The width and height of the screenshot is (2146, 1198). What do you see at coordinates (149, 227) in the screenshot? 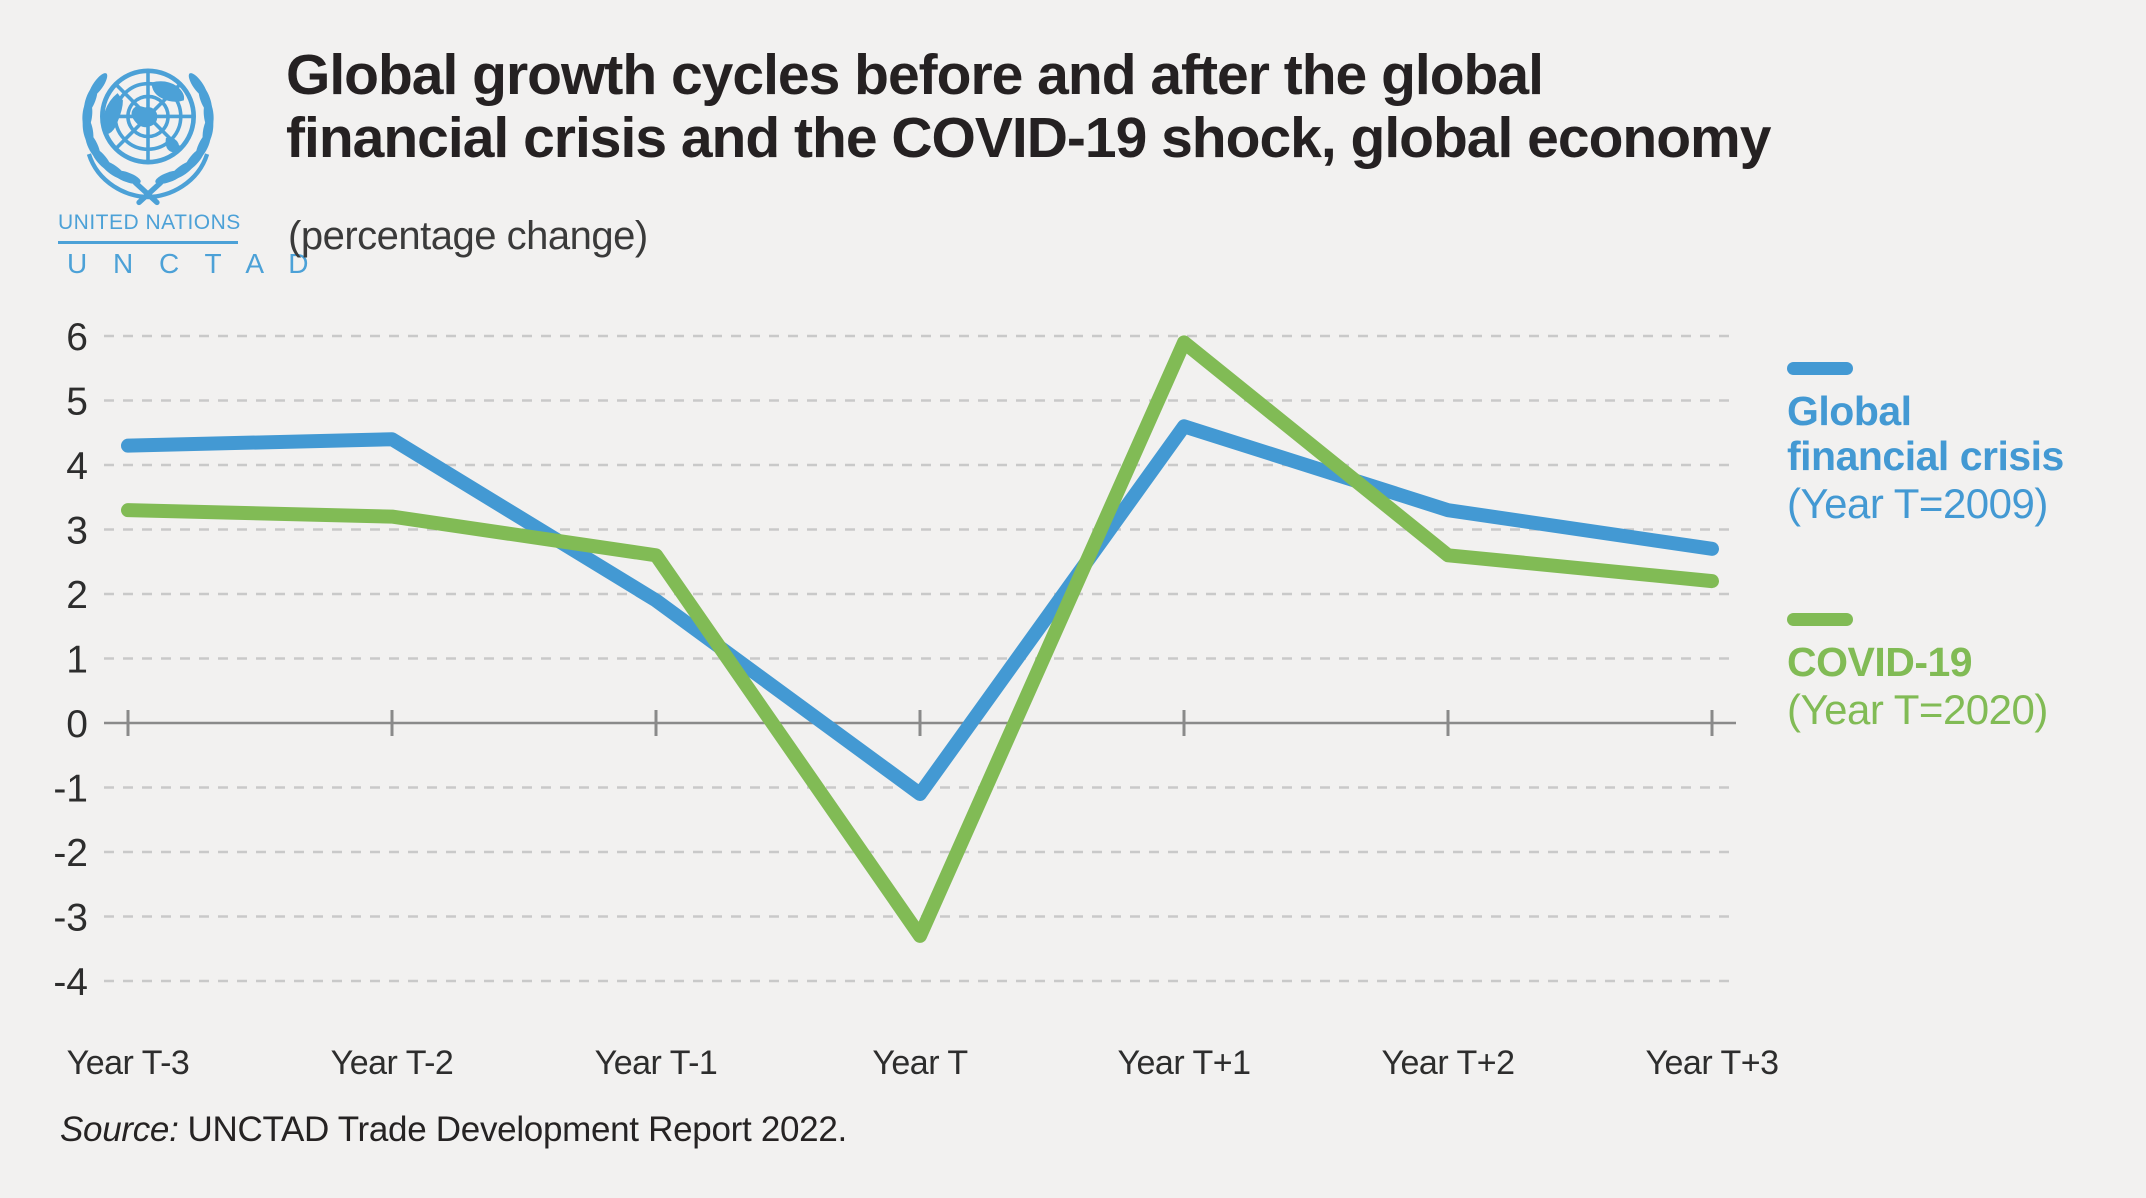
I see `org-name: UNITED NATIONS` at bounding box center [149, 227].